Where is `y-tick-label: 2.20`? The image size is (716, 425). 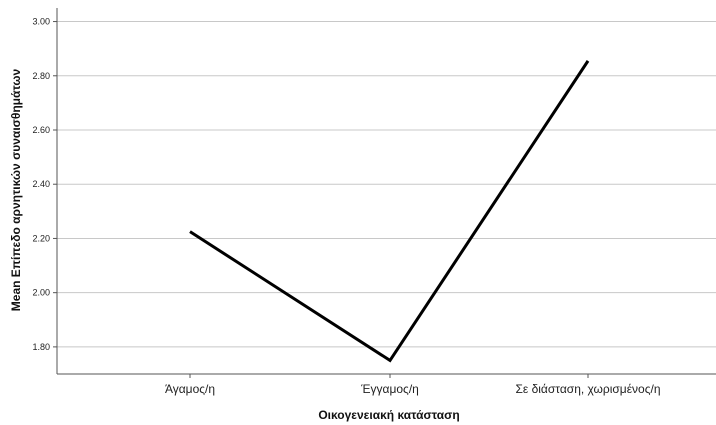 y-tick-label: 2.20 is located at coordinates (41, 238).